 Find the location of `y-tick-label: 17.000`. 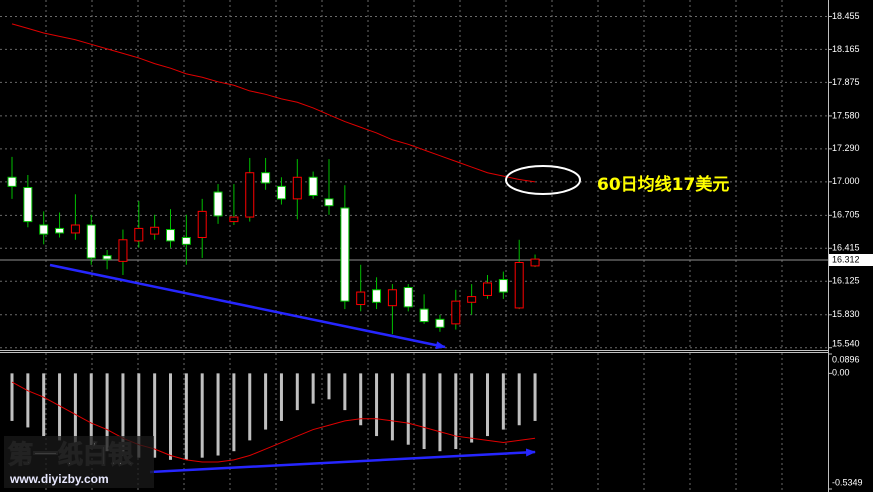

y-tick-label: 17.000 is located at coordinates (846, 181).